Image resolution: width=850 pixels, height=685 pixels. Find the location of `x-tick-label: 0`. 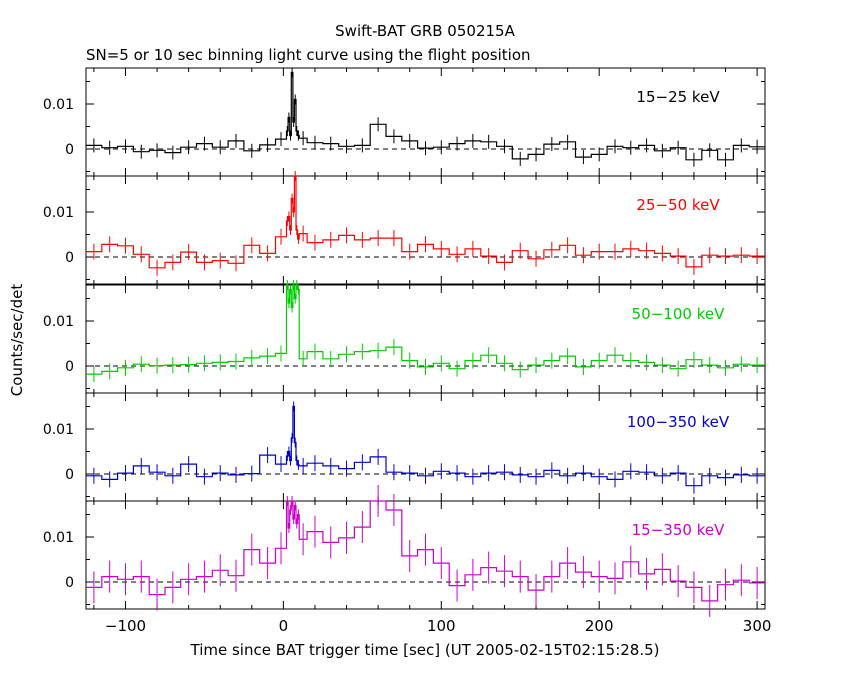

x-tick-label: 0 is located at coordinates (284, 626).